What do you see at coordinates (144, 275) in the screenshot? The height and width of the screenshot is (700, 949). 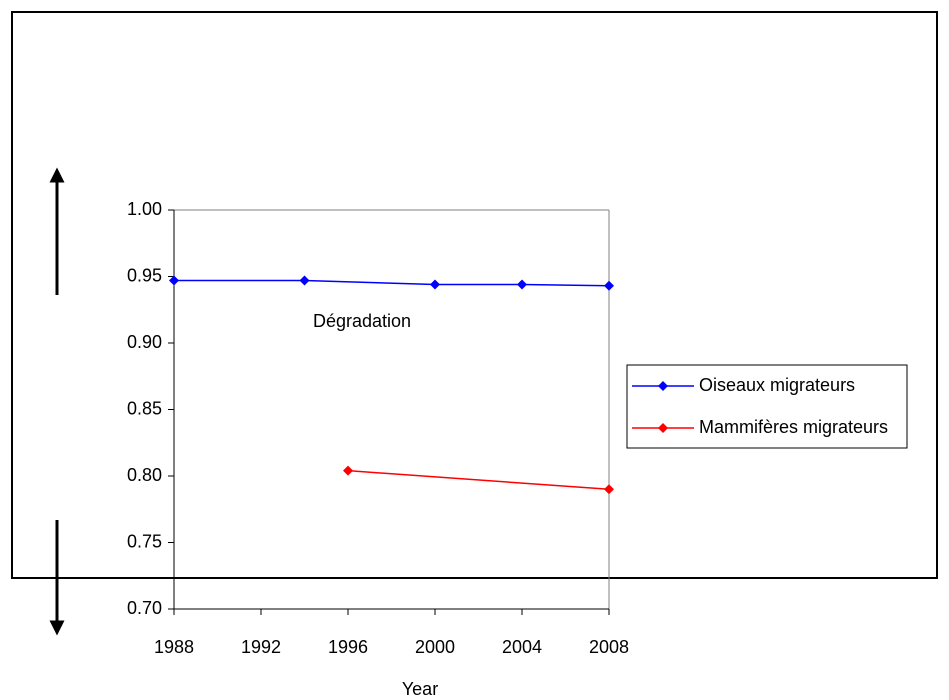 I see `y-tick-label: 0.95` at bounding box center [144, 275].